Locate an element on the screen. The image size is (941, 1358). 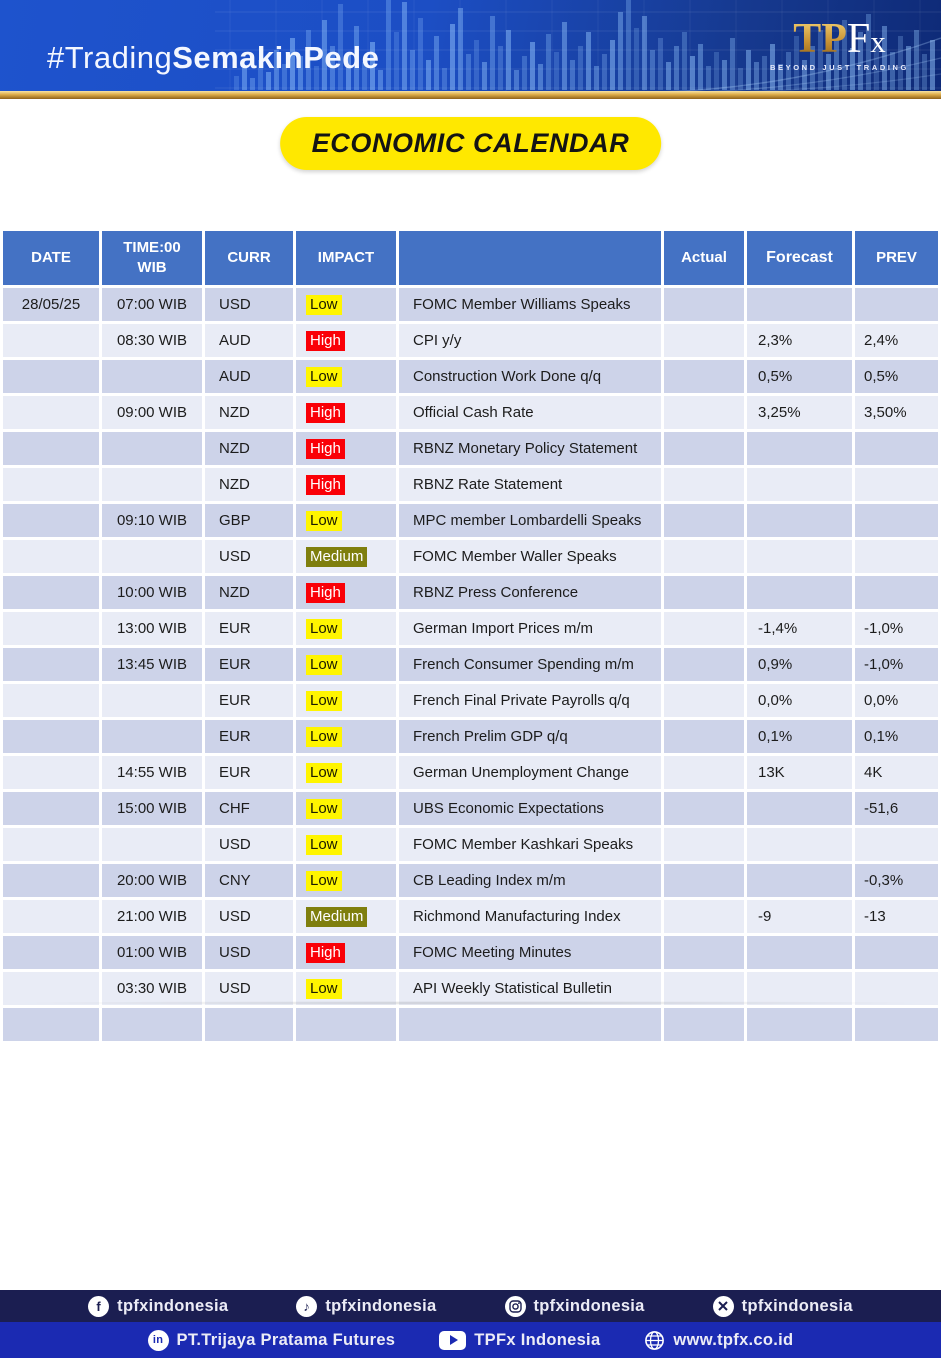
cell-event: CB Leading Index m/m is located at coordinates (530, 880).